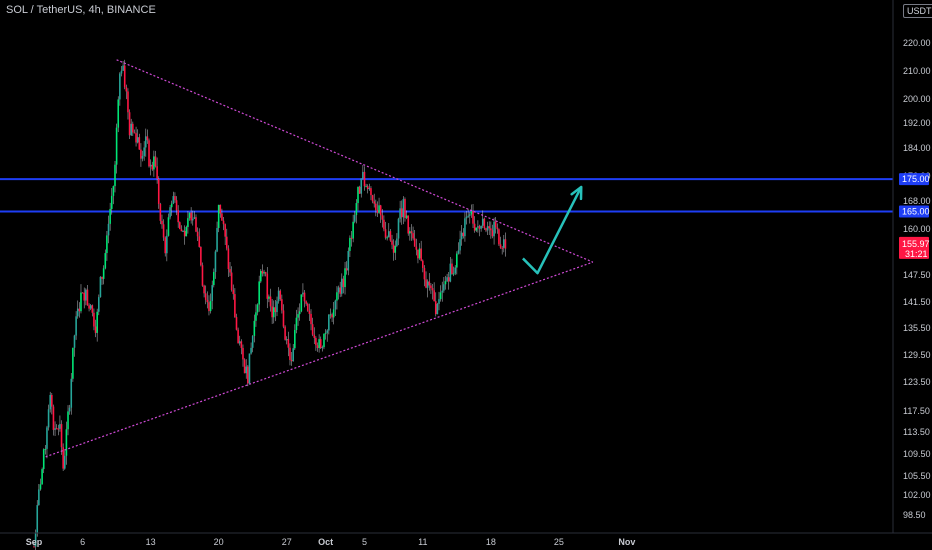 The image size is (932, 550). Describe the element at coordinates (916, 244) in the screenshot. I see `current-price-label: 155.97` at that location.